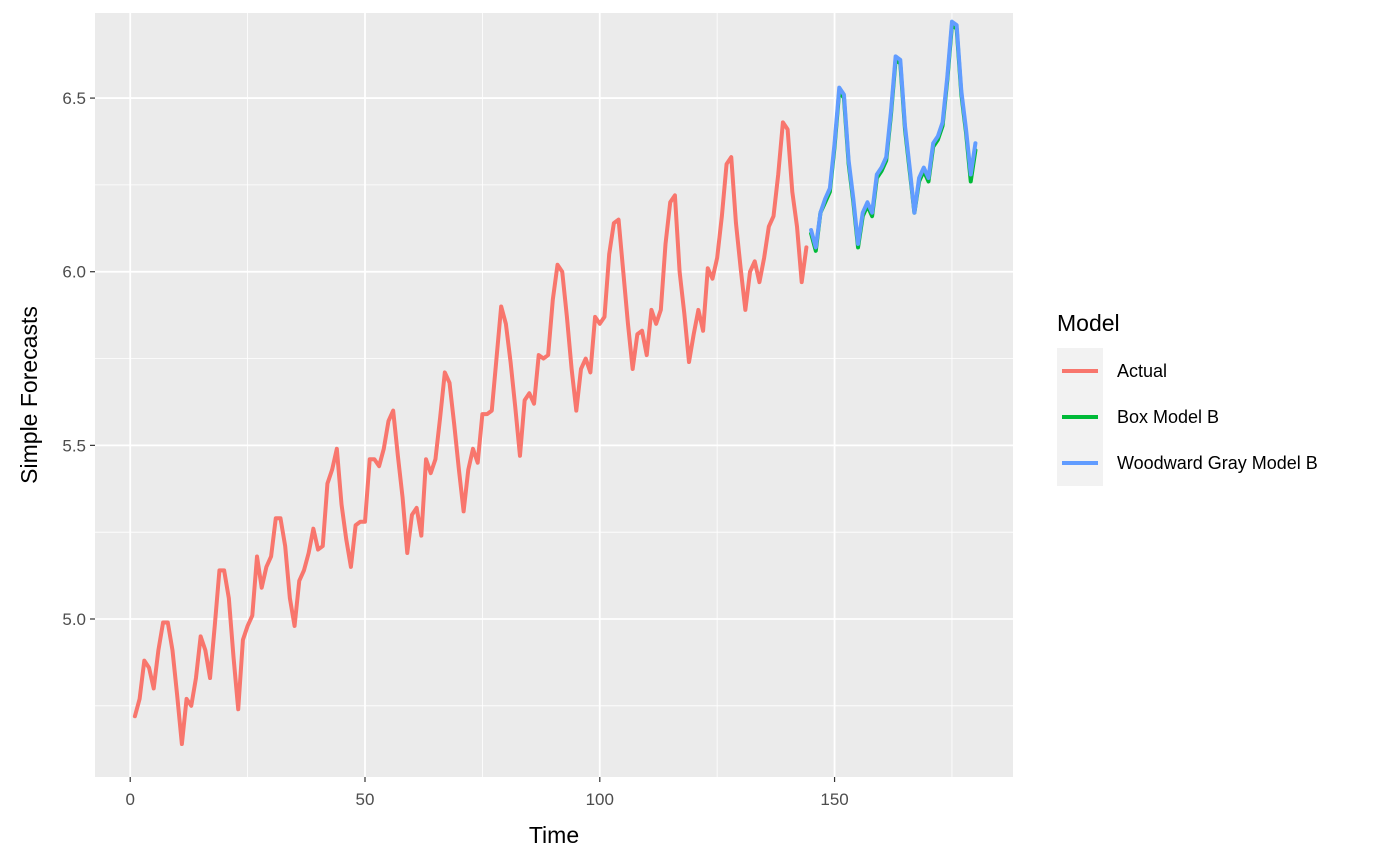 The height and width of the screenshot is (865, 1400). I want to click on legend-items: Actual Box Model B Woodward Gray Model B, so click(1187, 417).